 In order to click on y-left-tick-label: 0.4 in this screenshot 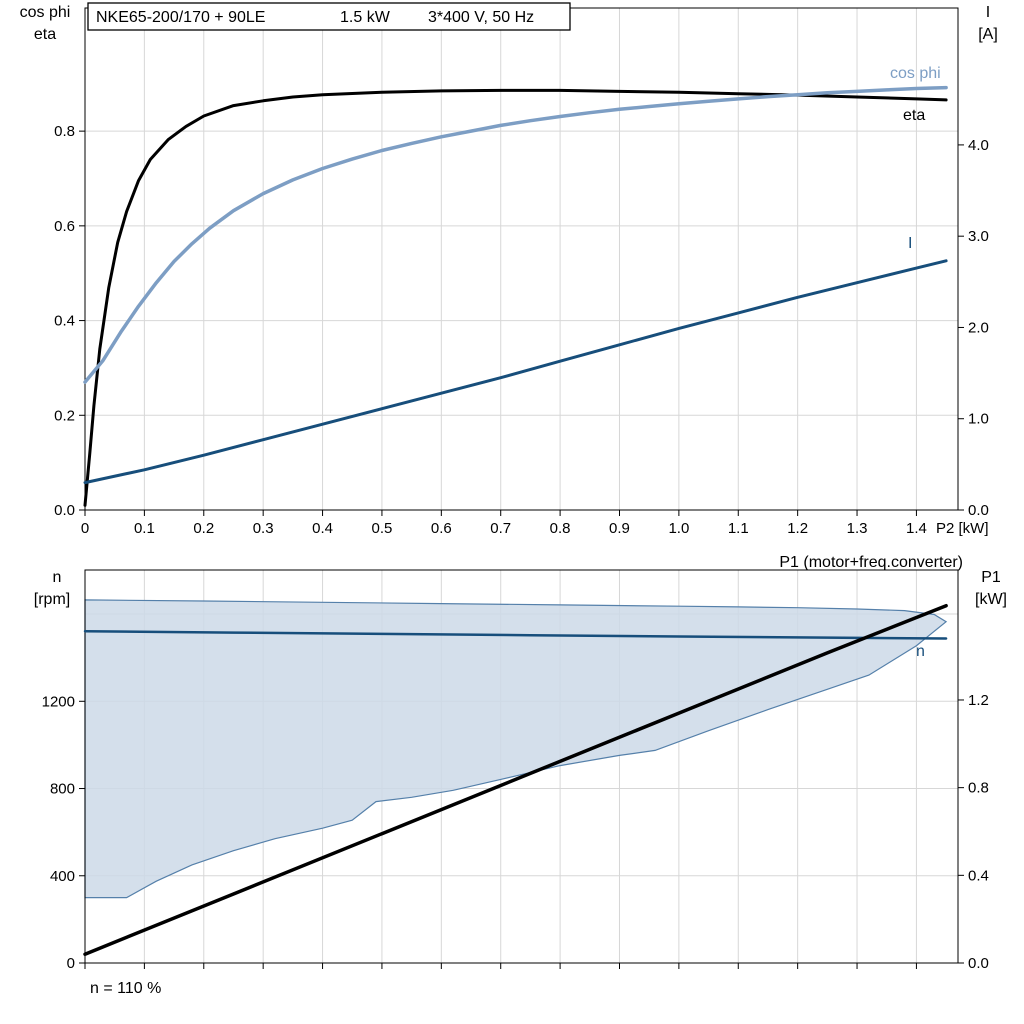, I will do `click(64, 321)`.